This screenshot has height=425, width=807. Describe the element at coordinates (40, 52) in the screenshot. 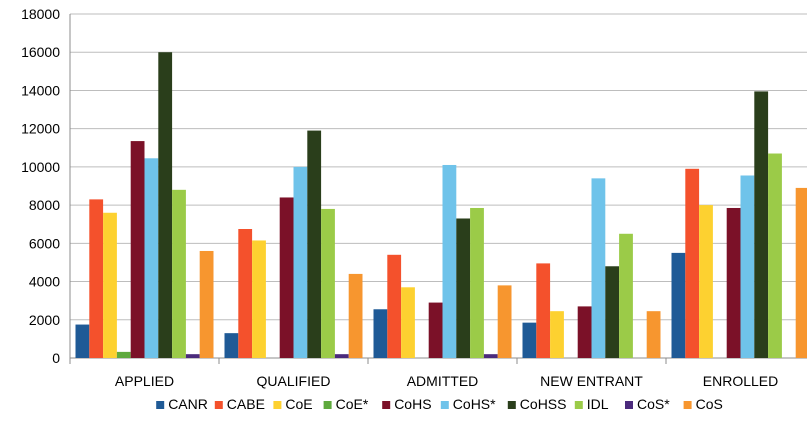

I see `y-tick-label: 16000` at that location.